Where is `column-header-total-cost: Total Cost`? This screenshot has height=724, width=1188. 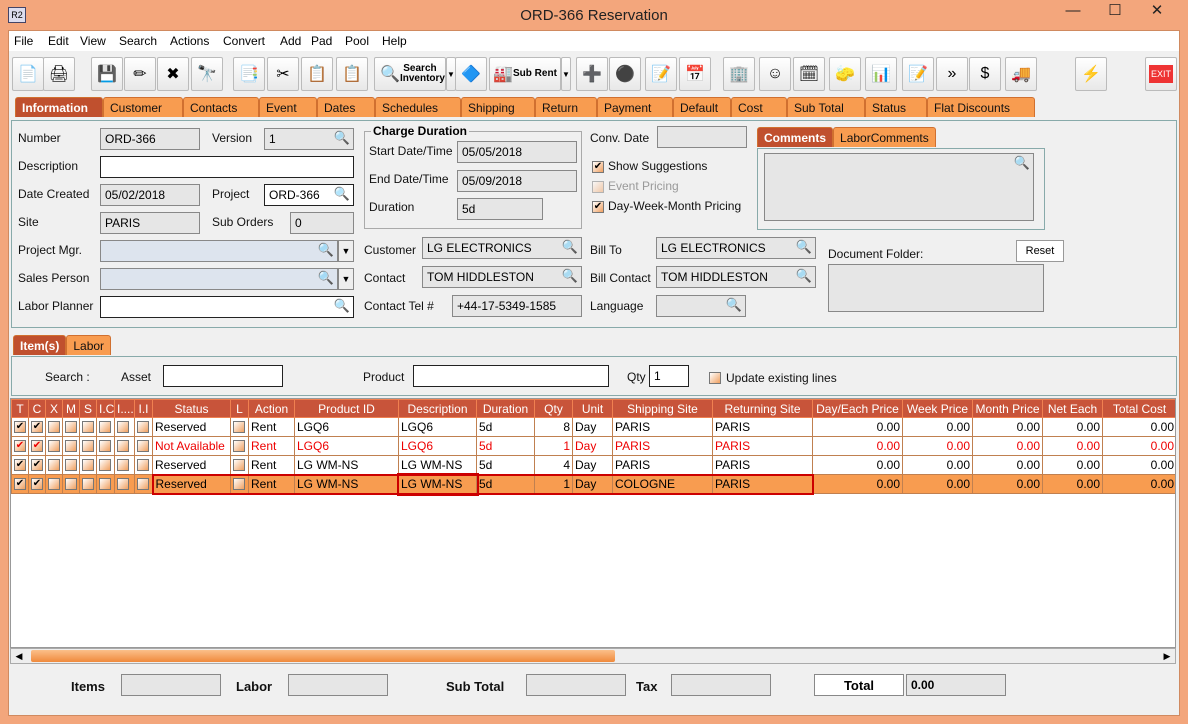 column-header-total-cost: Total Cost is located at coordinates (1138, 408).